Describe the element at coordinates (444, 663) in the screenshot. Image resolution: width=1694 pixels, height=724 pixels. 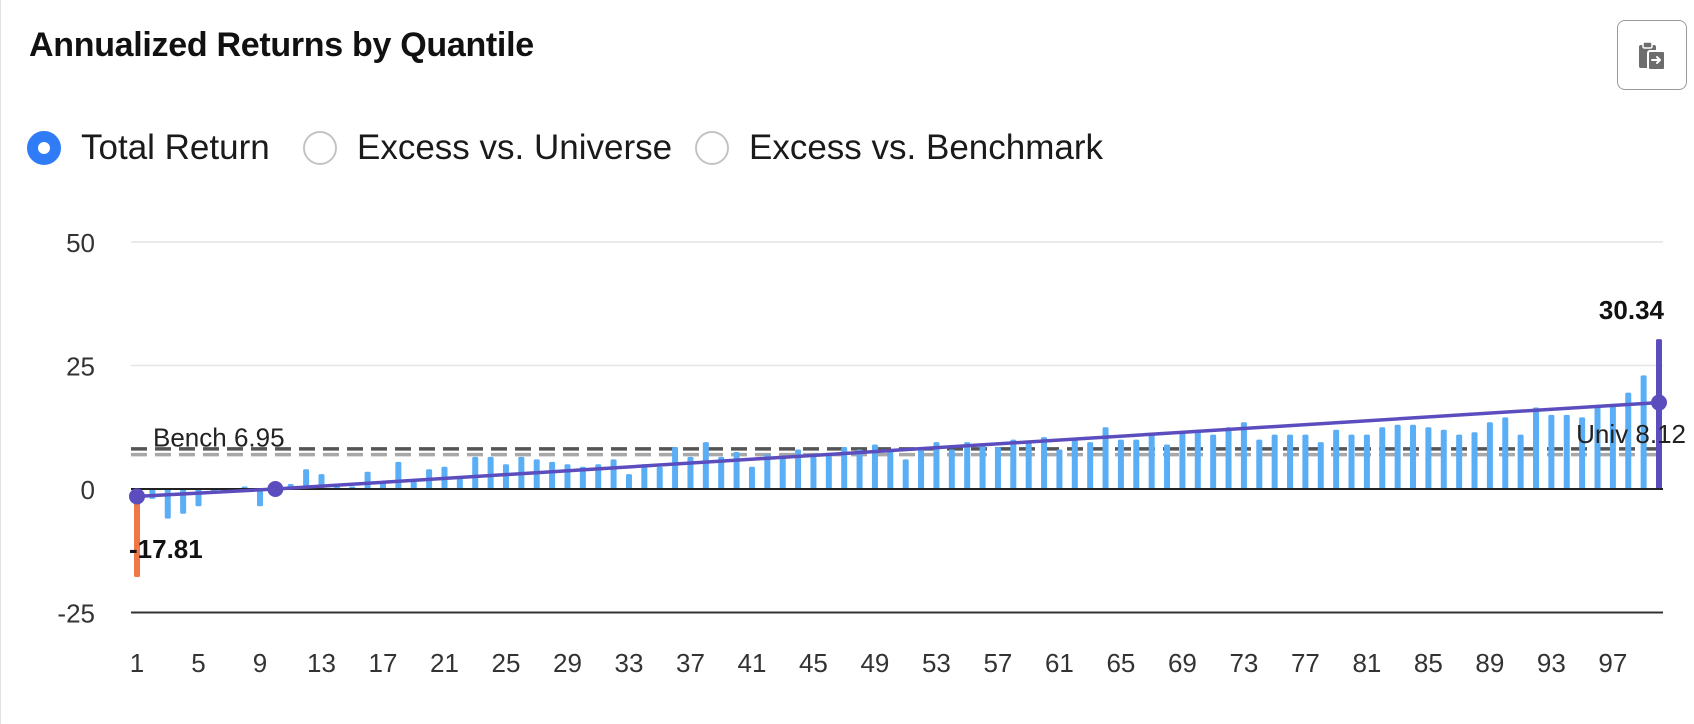
I see `x-tick-label: 21` at that location.